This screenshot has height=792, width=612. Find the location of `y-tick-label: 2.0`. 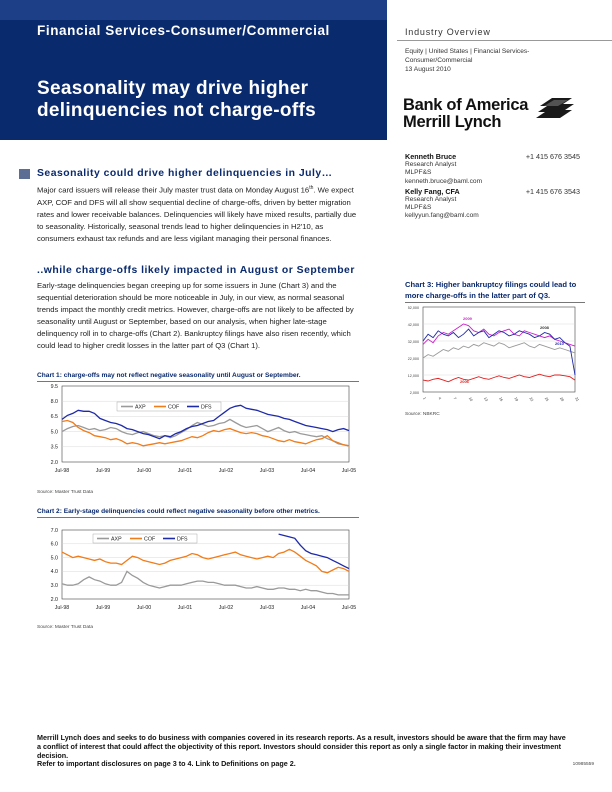

y-tick-label: 2.0 is located at coordinates (54, 600).